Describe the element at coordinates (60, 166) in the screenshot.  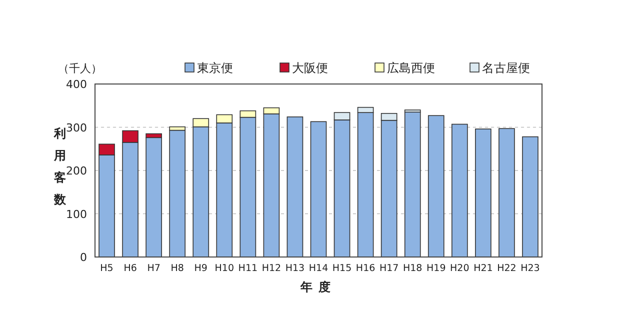
I see `y-axis-title: 利用客数` at that location.